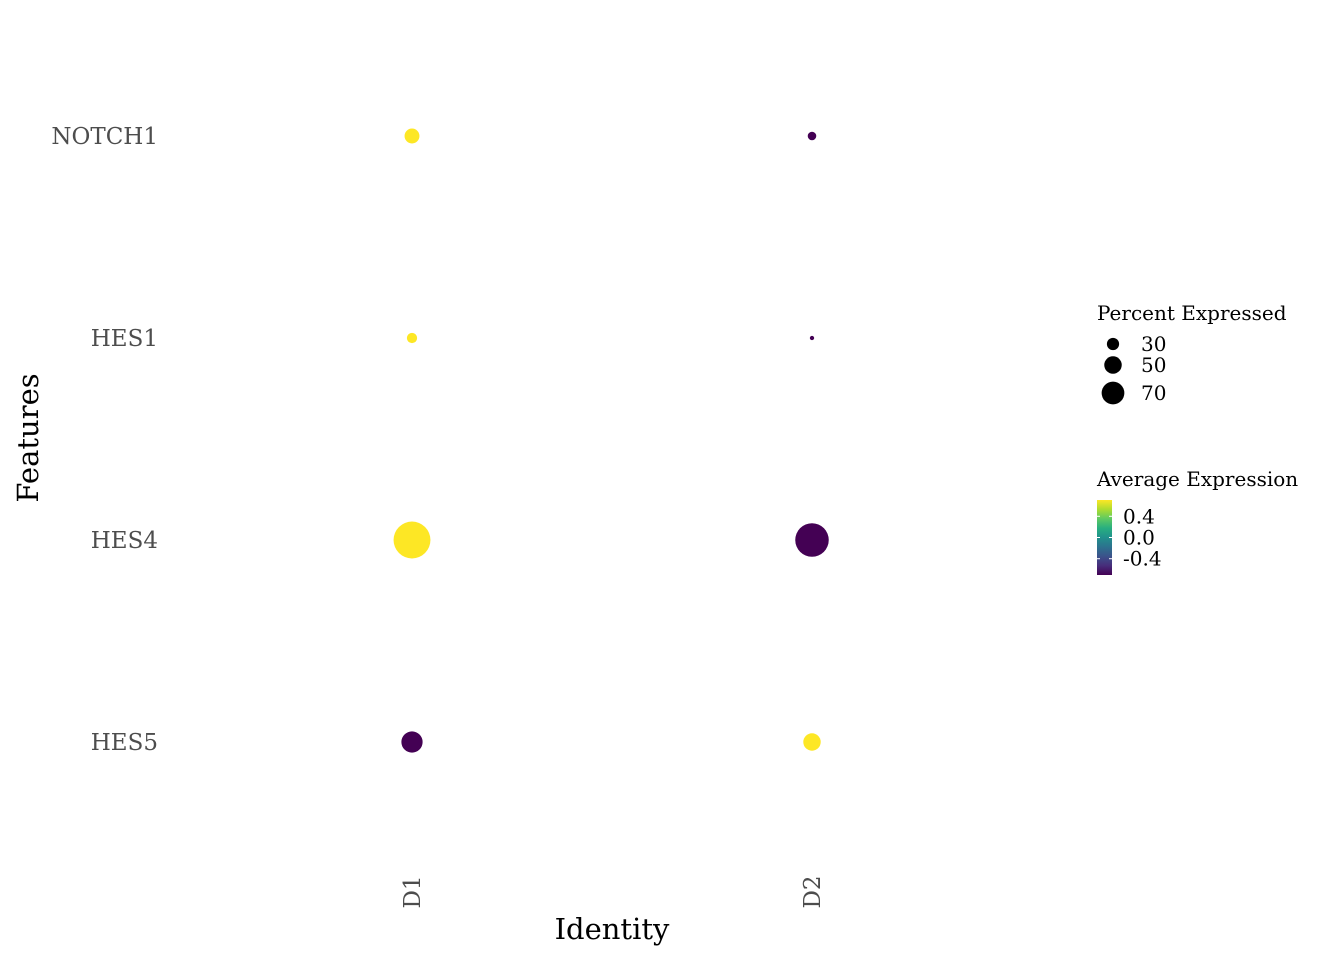  Describe the element at coordinates (412, 540) in the screenshot. I see `dot-hes4-d1` at that location.